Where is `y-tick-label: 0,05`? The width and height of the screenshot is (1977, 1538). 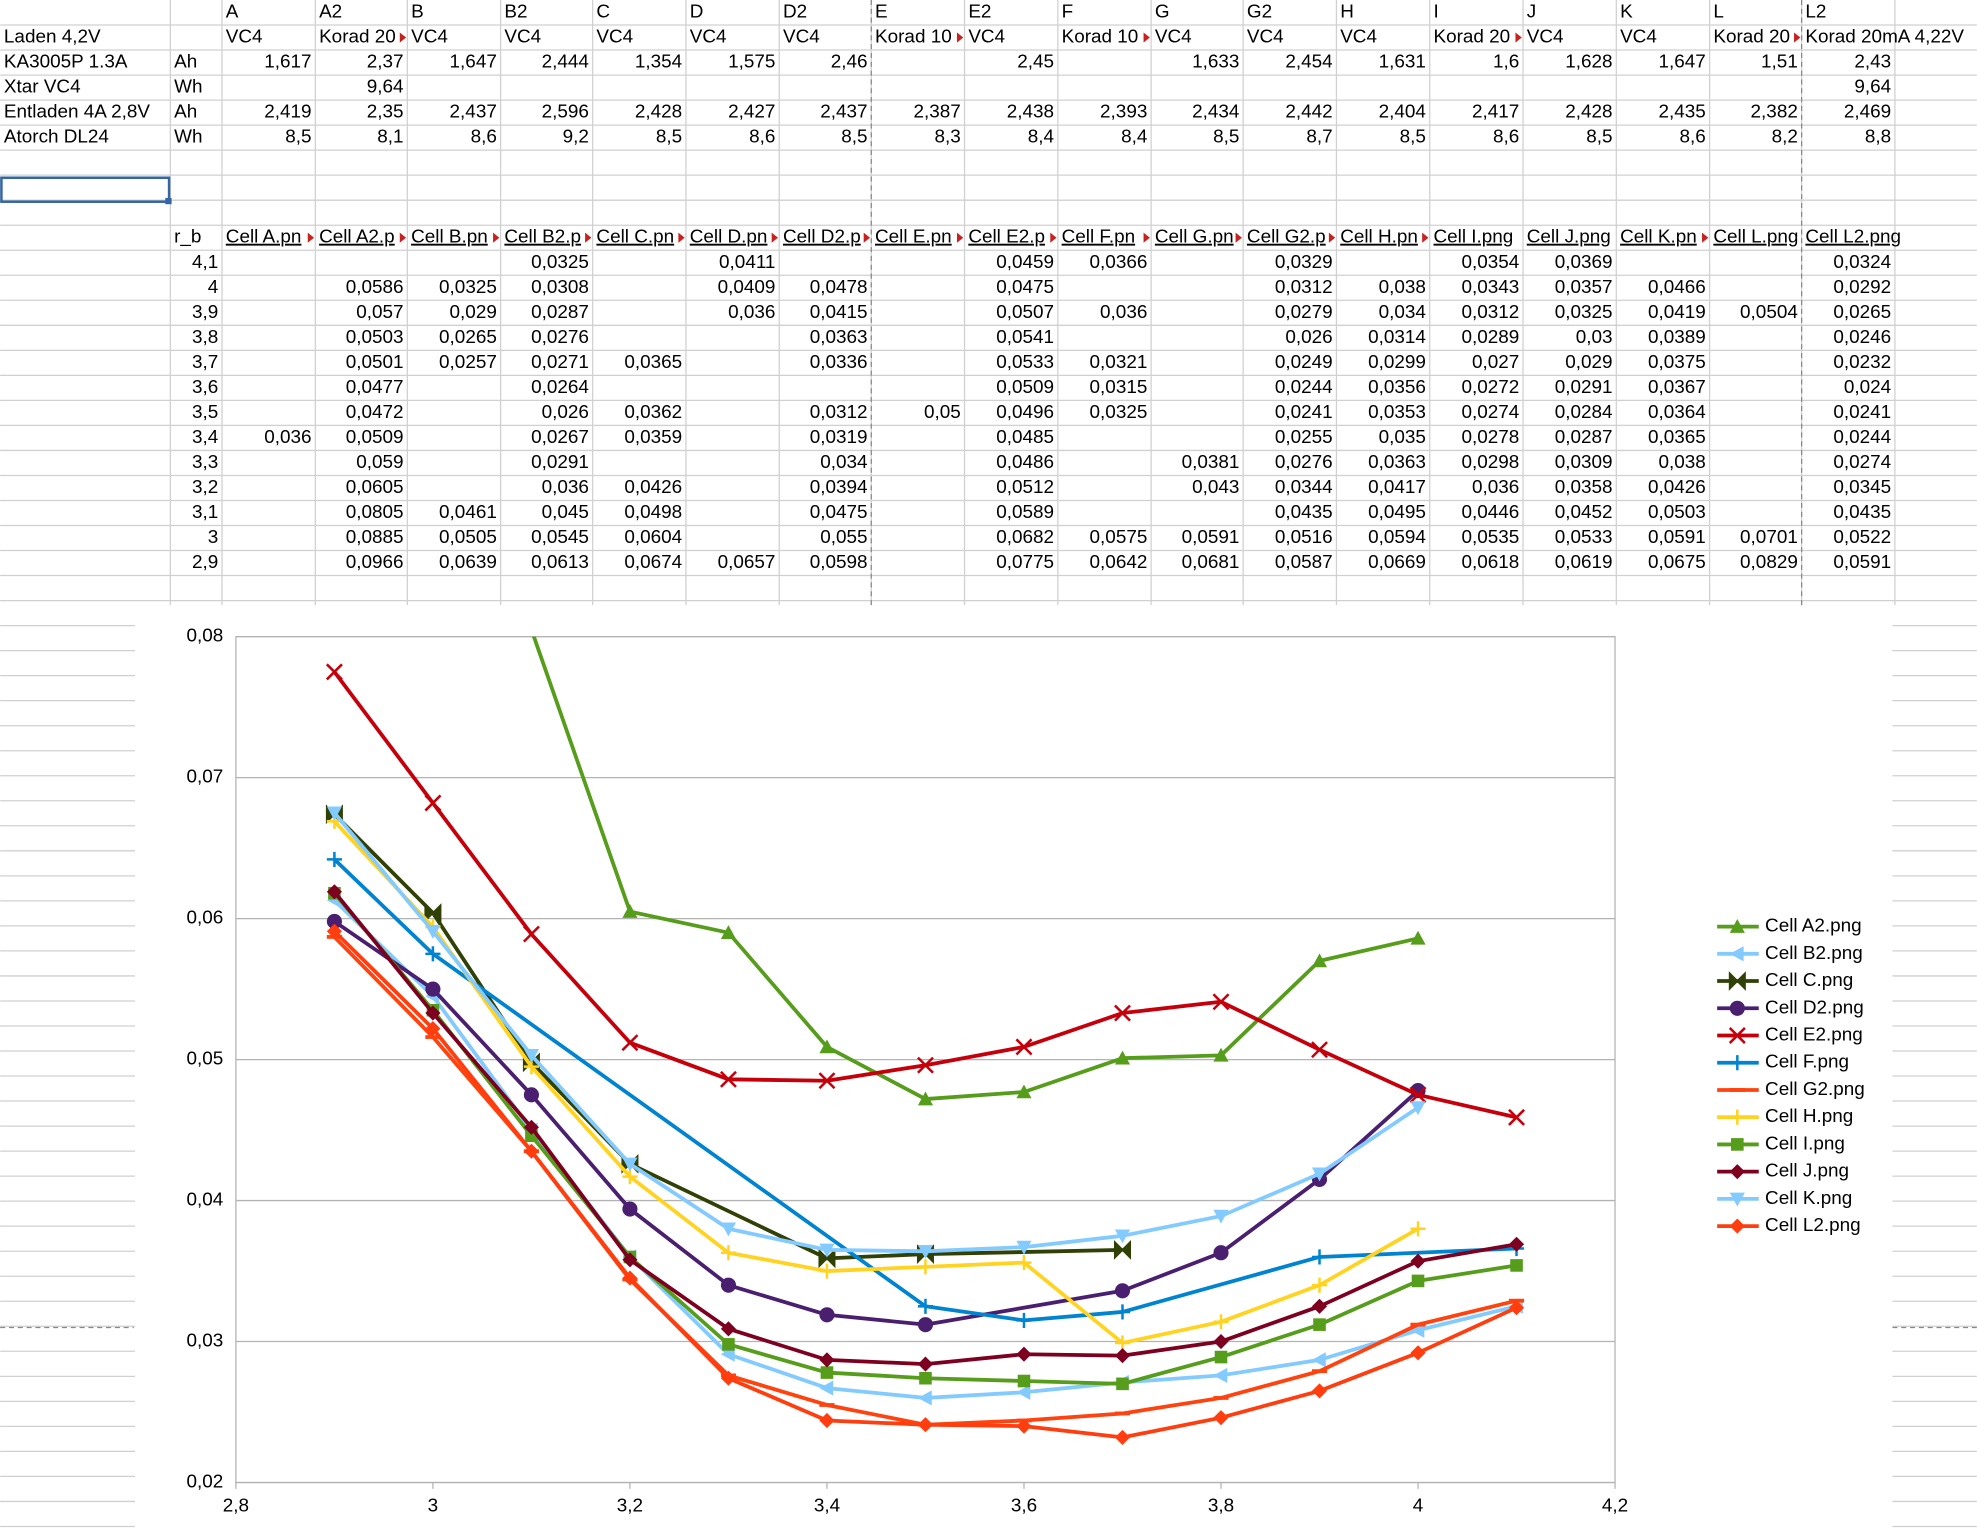
y-tick-label: 0,05 is located at coordinates (205, 1059).